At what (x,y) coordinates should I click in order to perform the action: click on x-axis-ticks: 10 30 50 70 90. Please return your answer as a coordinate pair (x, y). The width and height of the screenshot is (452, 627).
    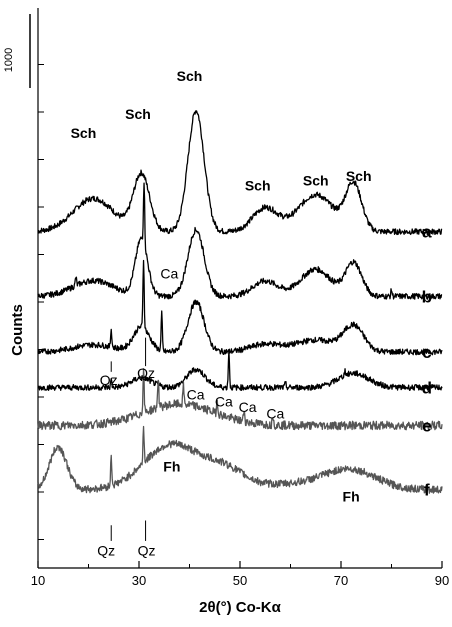
    Looking at the image, I should click on (240, 574).